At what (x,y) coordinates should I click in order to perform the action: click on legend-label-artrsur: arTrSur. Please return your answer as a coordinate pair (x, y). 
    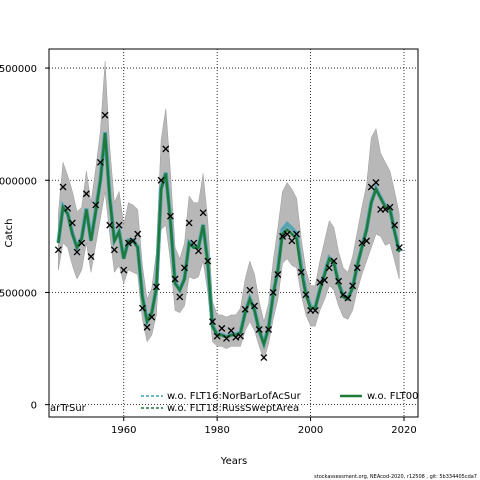
    Looking at the image, I should click on (68, 408).